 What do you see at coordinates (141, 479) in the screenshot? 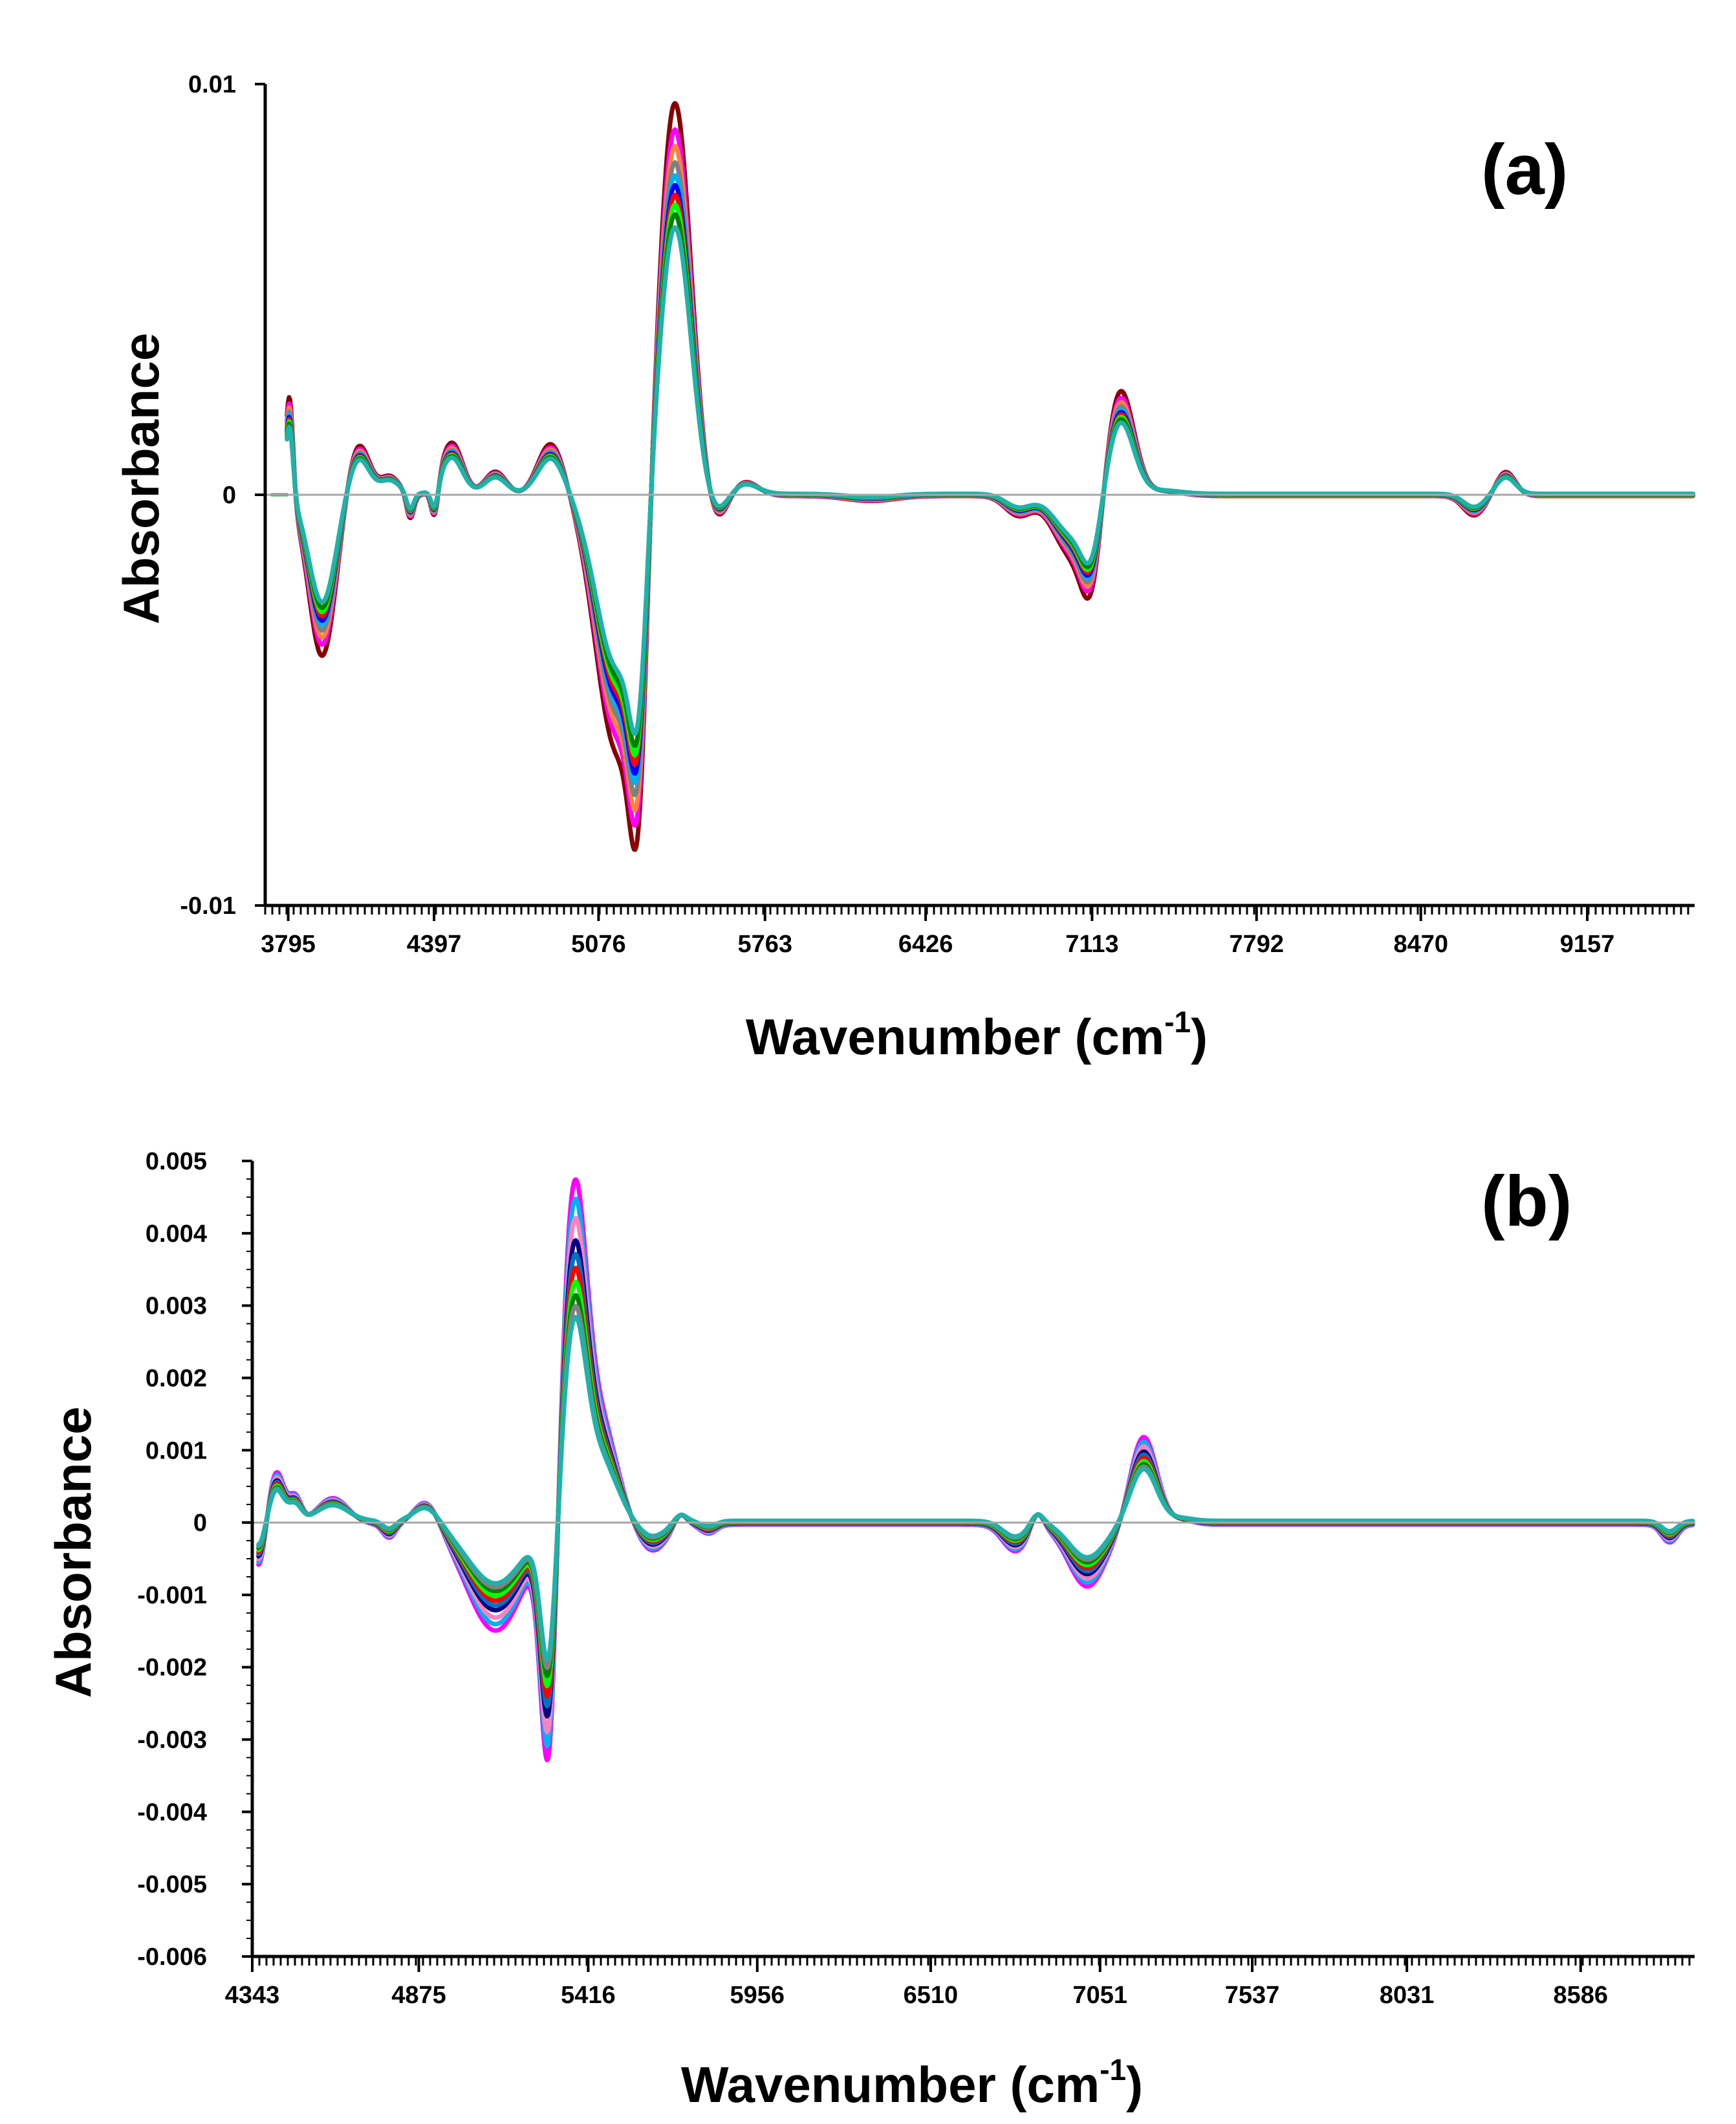
I see `panel-a-y-axis-title: Absorbance` at bounding box center [141, 479].